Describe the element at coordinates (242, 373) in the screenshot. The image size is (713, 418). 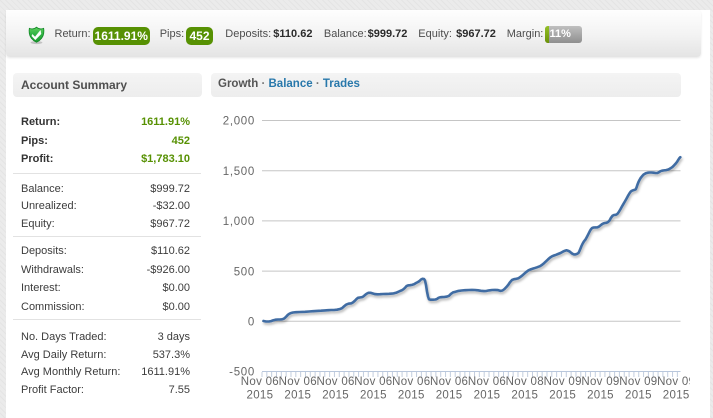
I see `svg-text: -500` at that location.